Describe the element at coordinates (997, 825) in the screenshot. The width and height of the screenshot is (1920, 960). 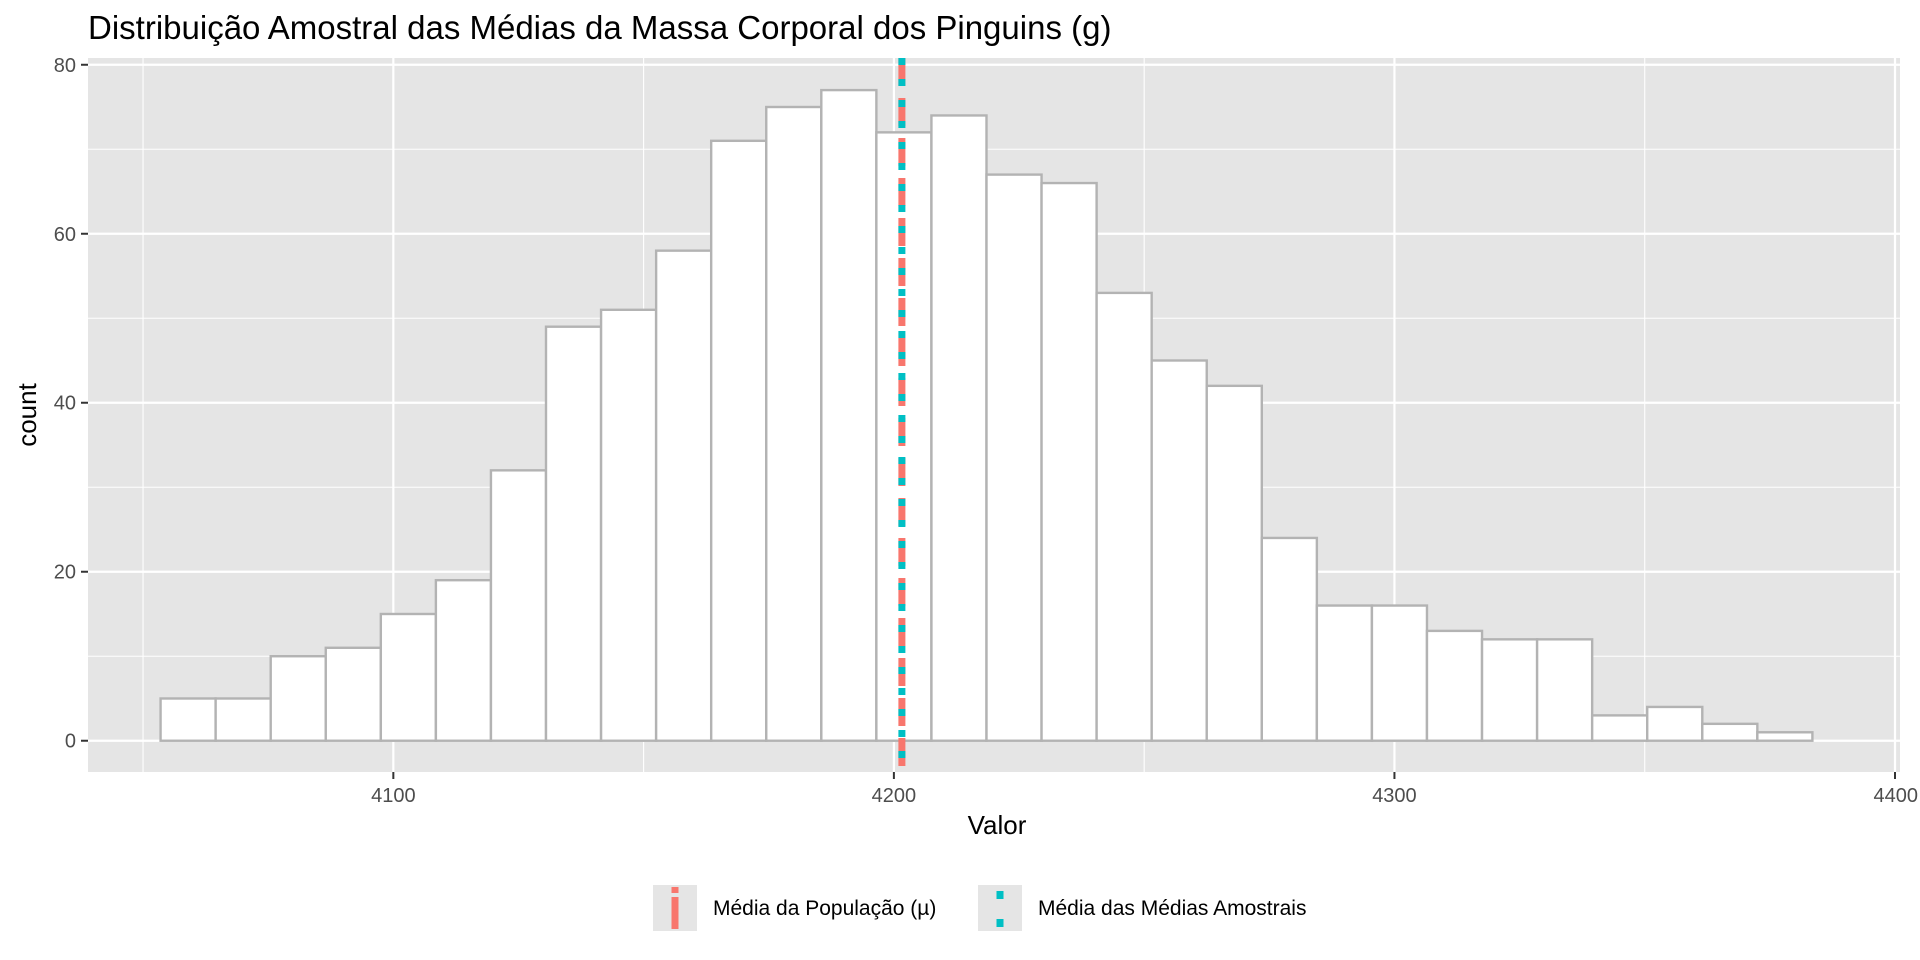
I see `x-axis-title: Valor` at that location.